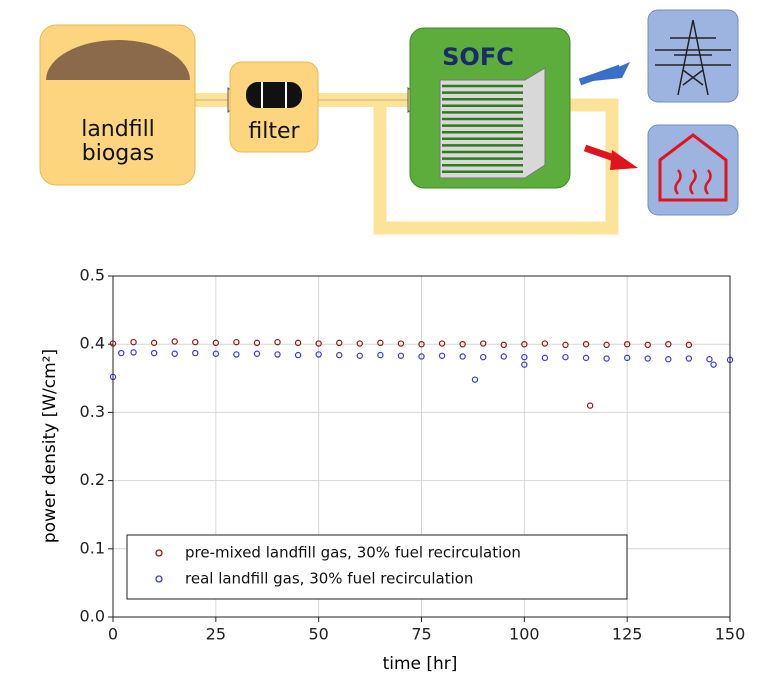 Image resolution: width=762 pixels, height=683 pixels. What do you see at coordinates (693, 167) in the screenshot?
I see `house-icon` at bounding box center [693, 167].